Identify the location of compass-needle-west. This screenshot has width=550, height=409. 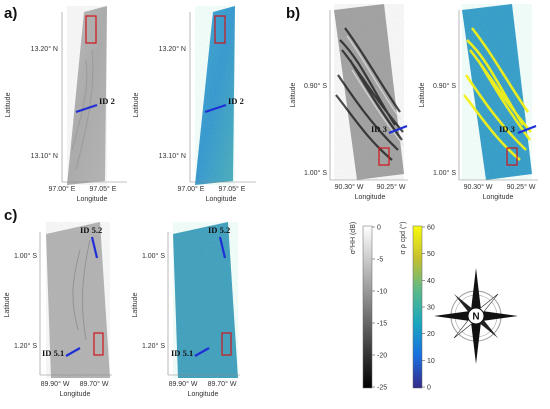
(452, 316).